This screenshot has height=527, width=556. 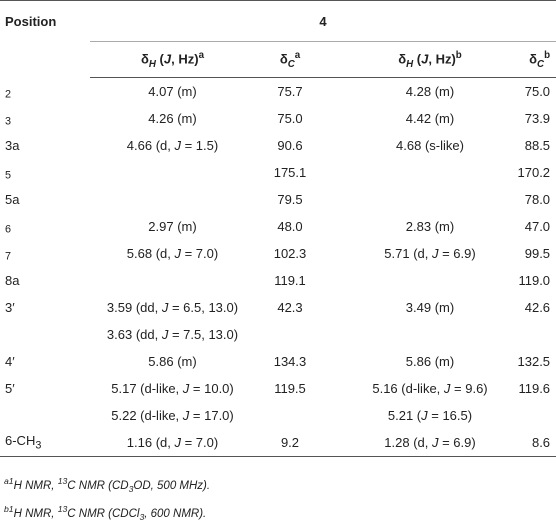 What do you see at coordinates (534, 388) in the screenshot?
I see `shift-cell: 119.6` at bounding box center [534, 388].